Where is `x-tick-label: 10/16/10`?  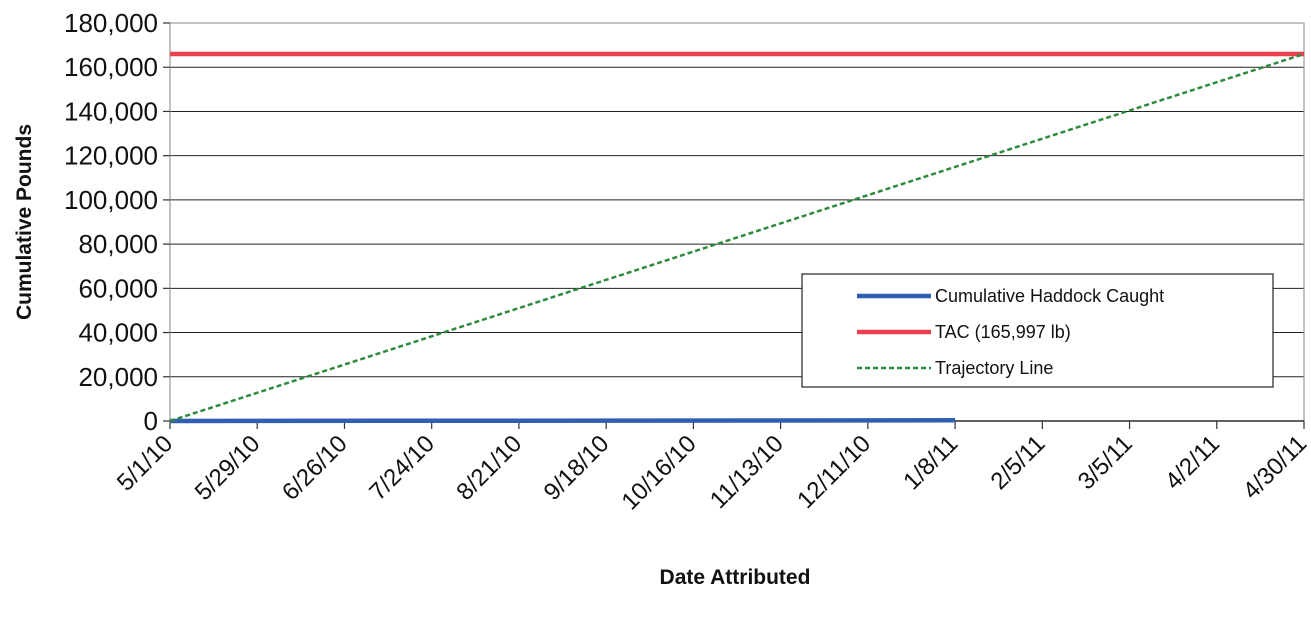
x-tick-label: 10/16/10 is located at coordinates (658, 472).